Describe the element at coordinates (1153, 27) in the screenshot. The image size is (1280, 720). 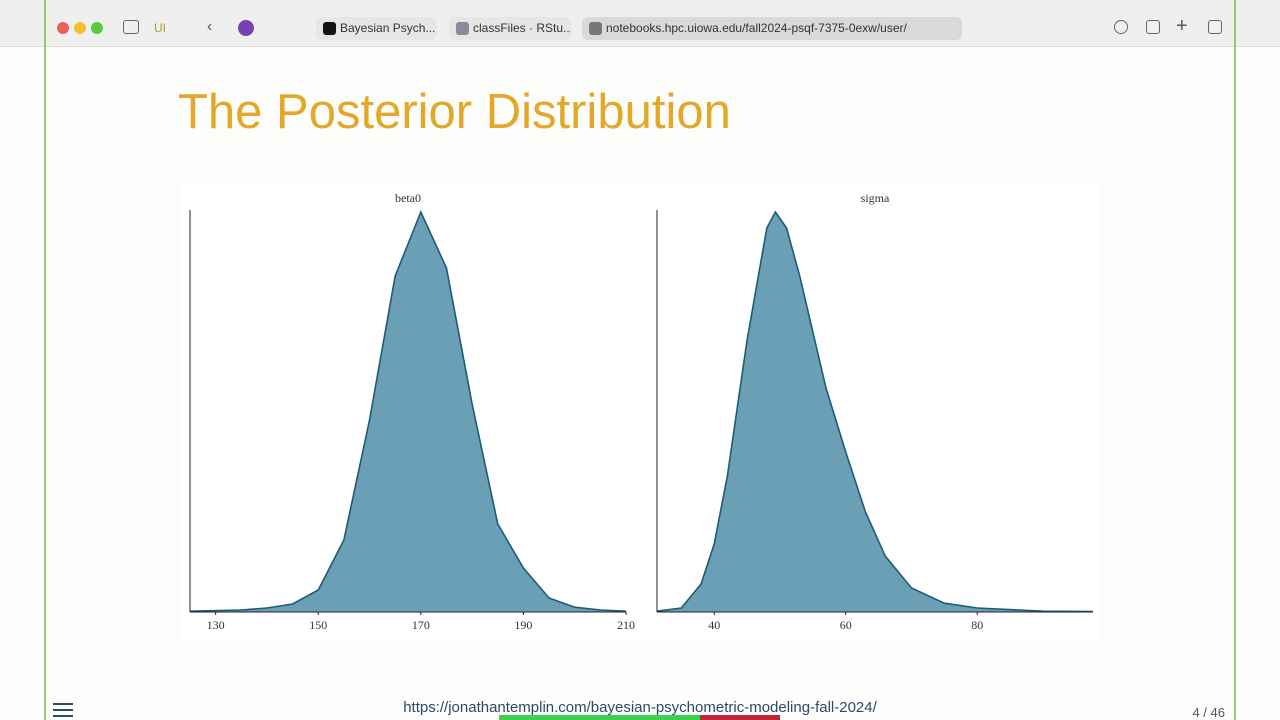
I see `share-button` at that location.